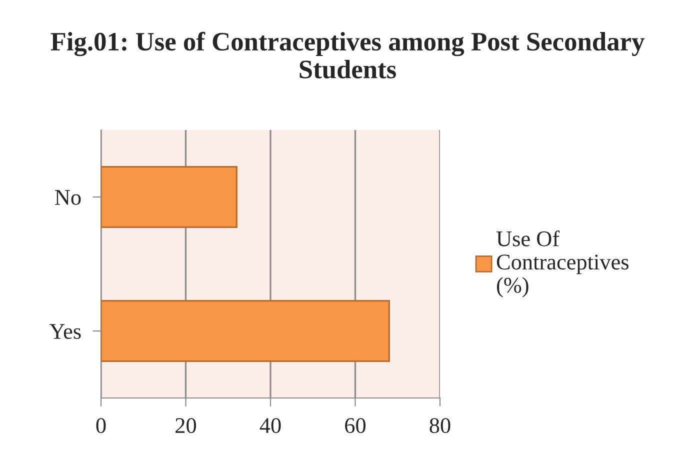 The height and width of the screenshot is (454, 695). Describe the element at coordinates (68, 197) in the screenshot. I see `y-tick-label: No` at that location.